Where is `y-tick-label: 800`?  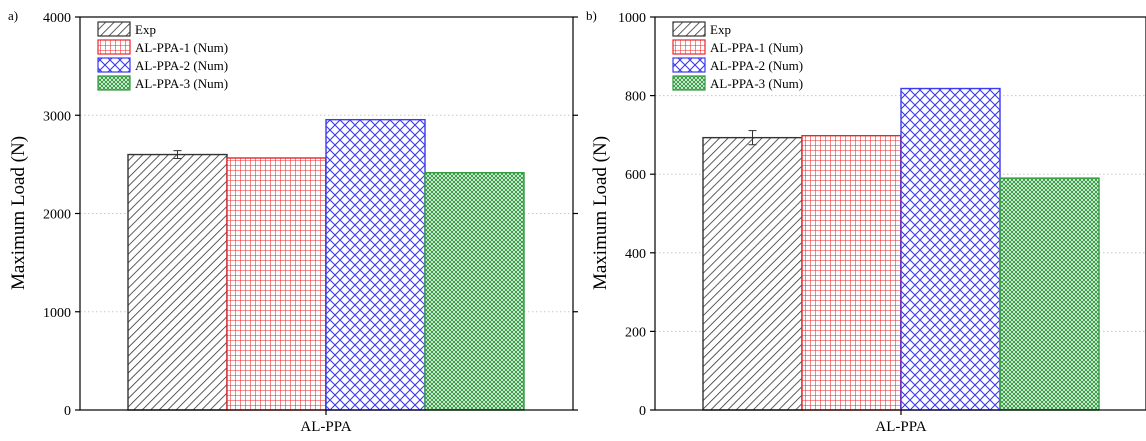 y-tick-label: 800 is located at coordinates (635, 97).